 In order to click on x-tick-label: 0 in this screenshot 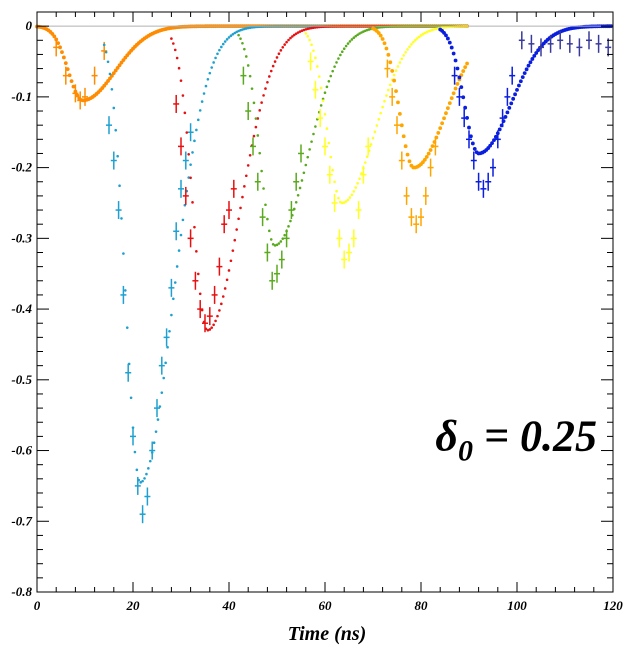, I will do `click(37, 605)`.